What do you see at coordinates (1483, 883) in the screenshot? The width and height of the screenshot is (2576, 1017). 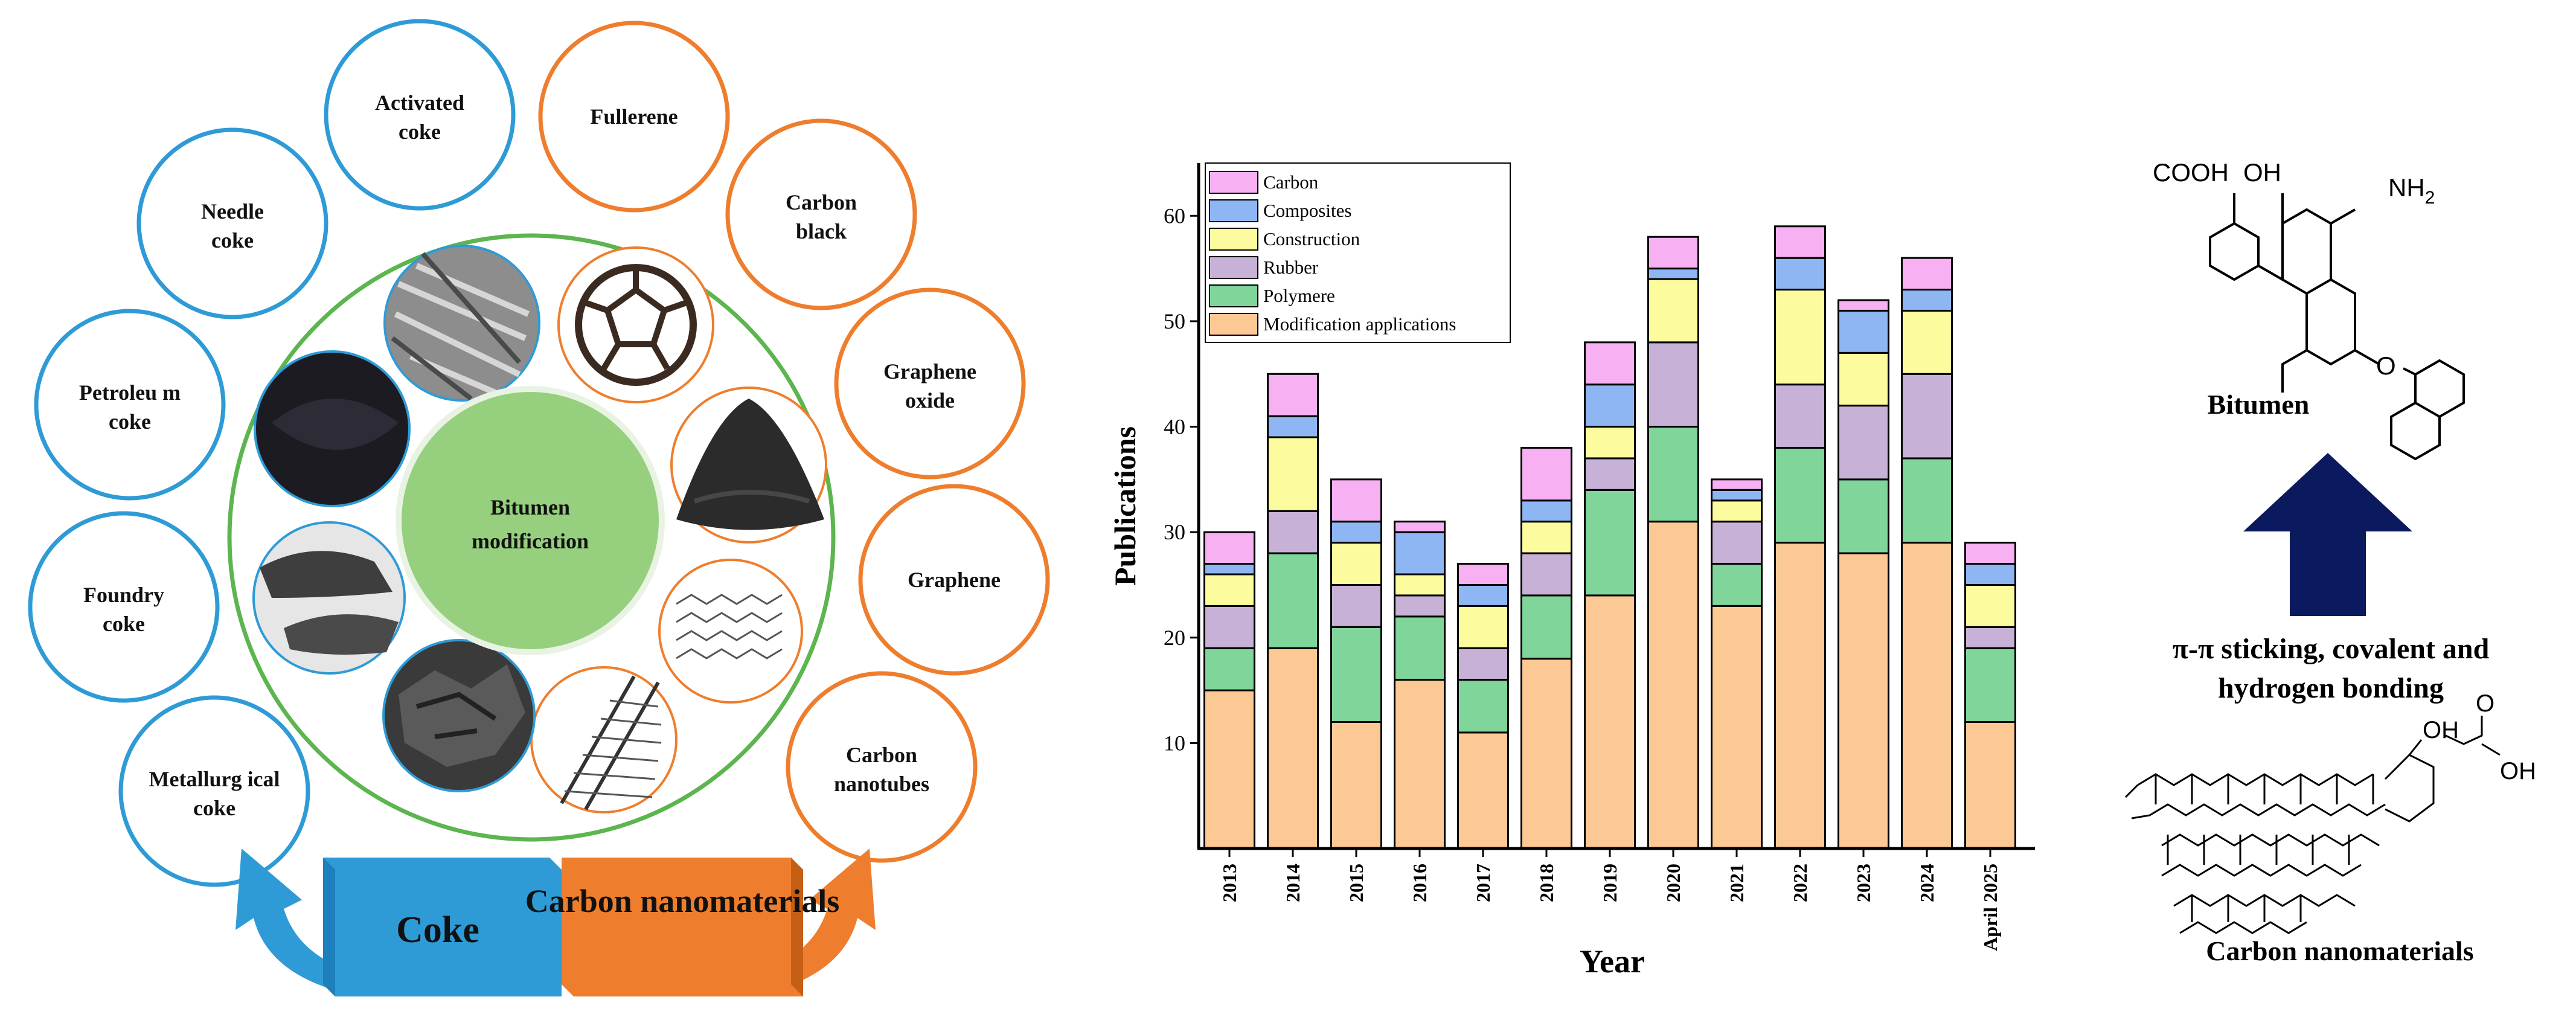 I see `x-tick-label: 2017` at bounding box center [1483, 883].